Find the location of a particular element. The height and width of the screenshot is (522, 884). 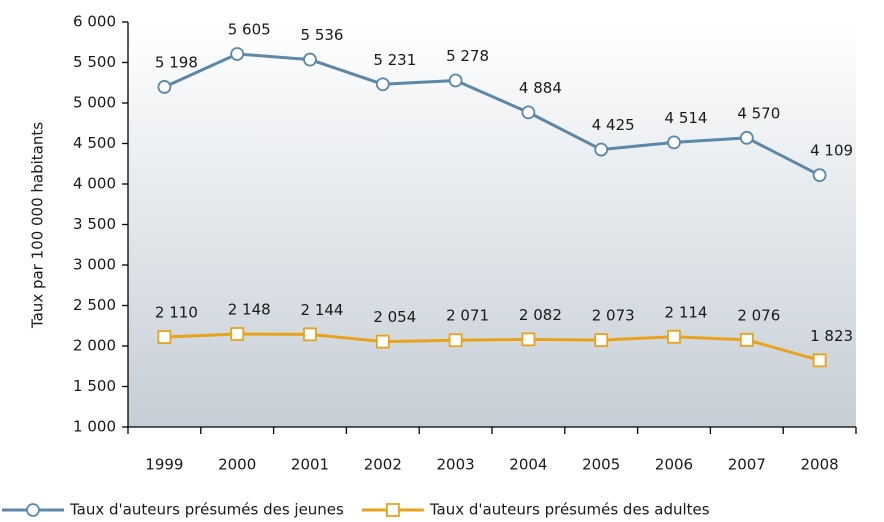

data-label: 5 605 is located at coordinates (249, 29).